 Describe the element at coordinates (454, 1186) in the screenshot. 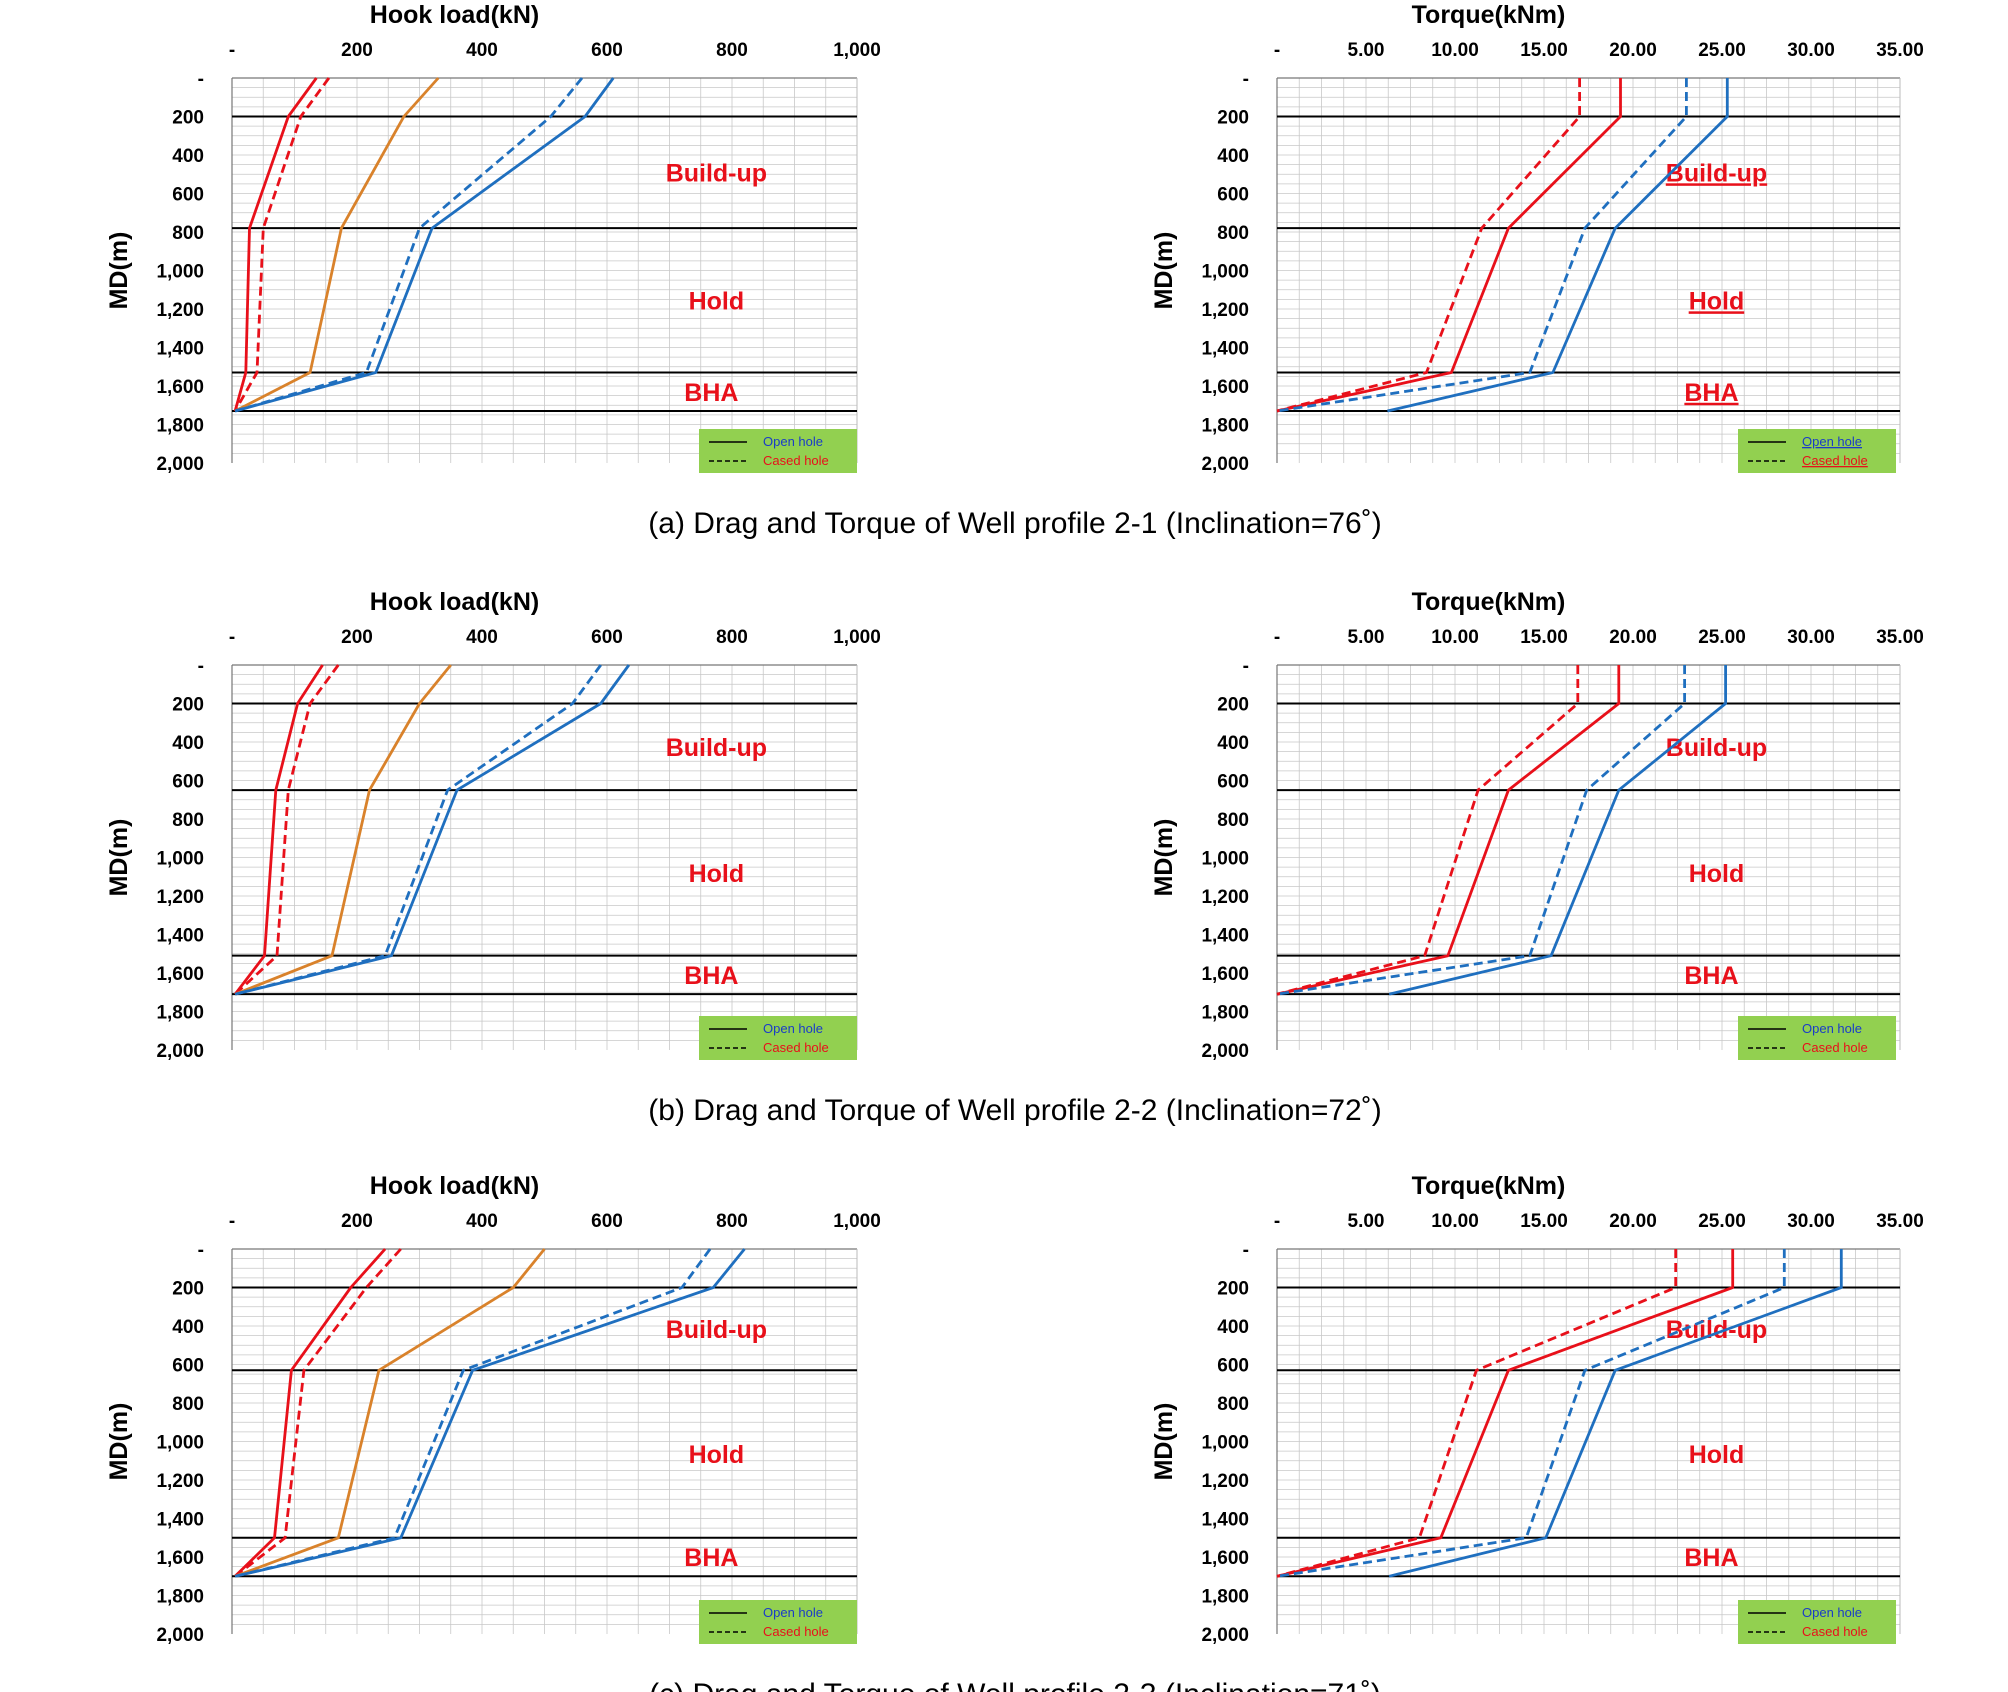

I see `hook-axis-title: Hook load(kN)` at that location.